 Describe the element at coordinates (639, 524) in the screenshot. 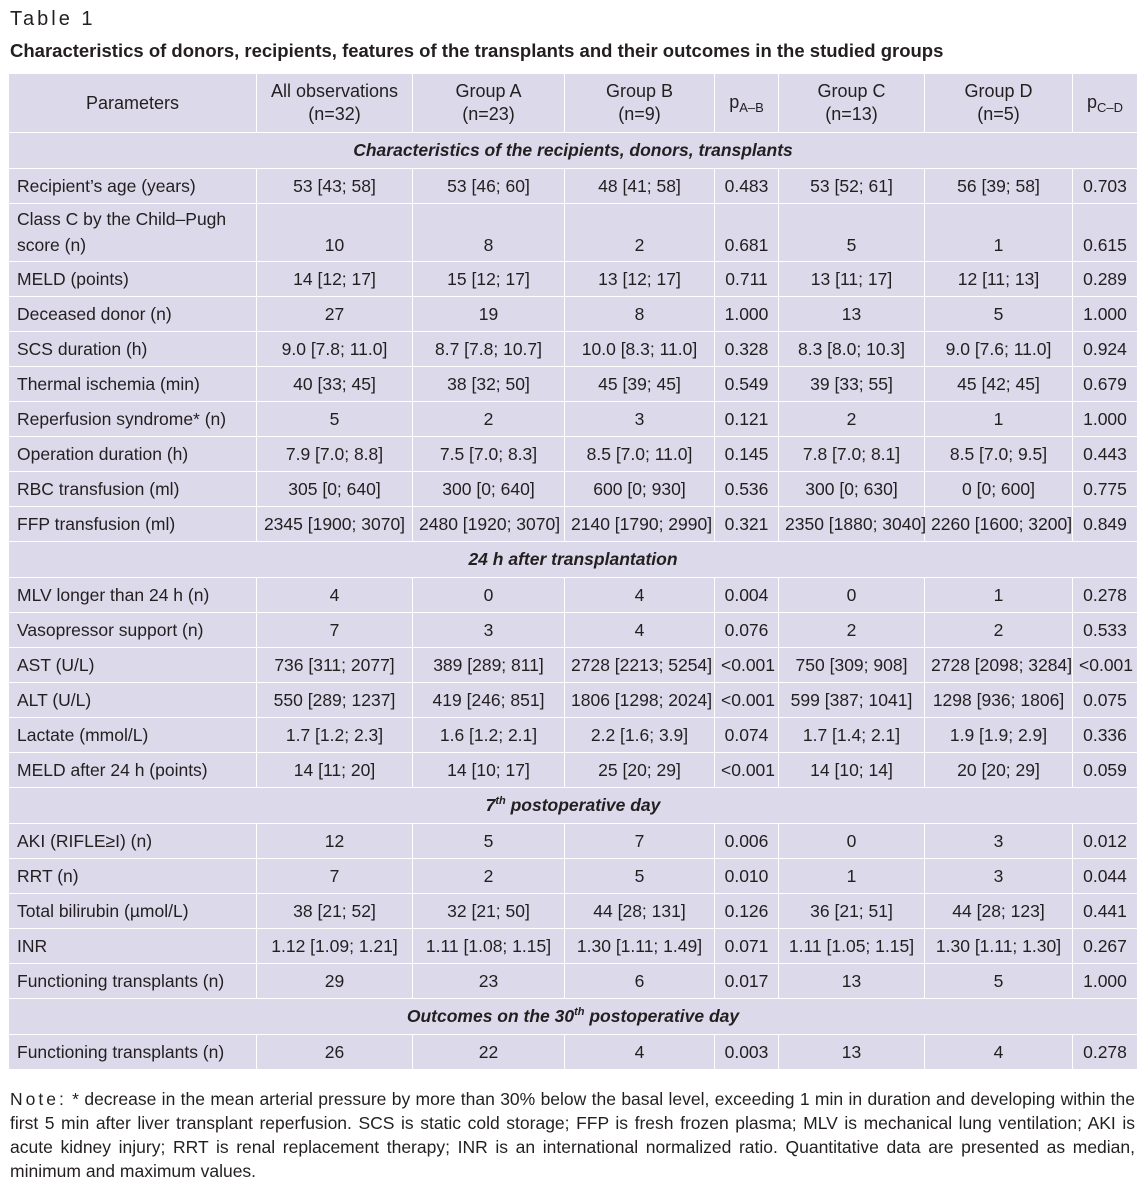

I see `table-cell: 2140 [1790; 2990]` at that location.